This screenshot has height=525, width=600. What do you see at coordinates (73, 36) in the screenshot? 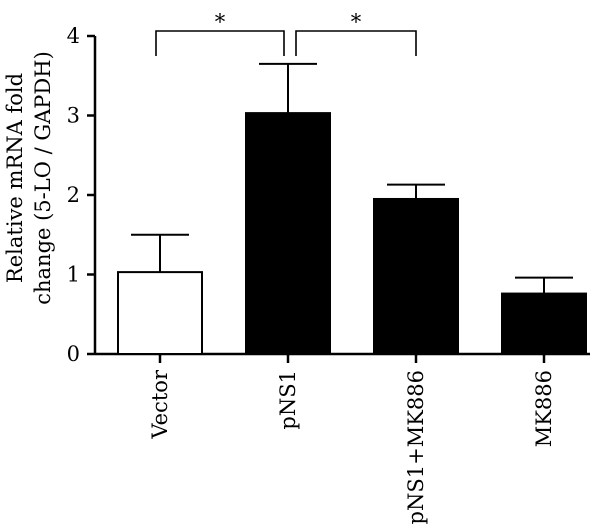
I see `y-tick-label: 4` at bounding box center [73, 36].